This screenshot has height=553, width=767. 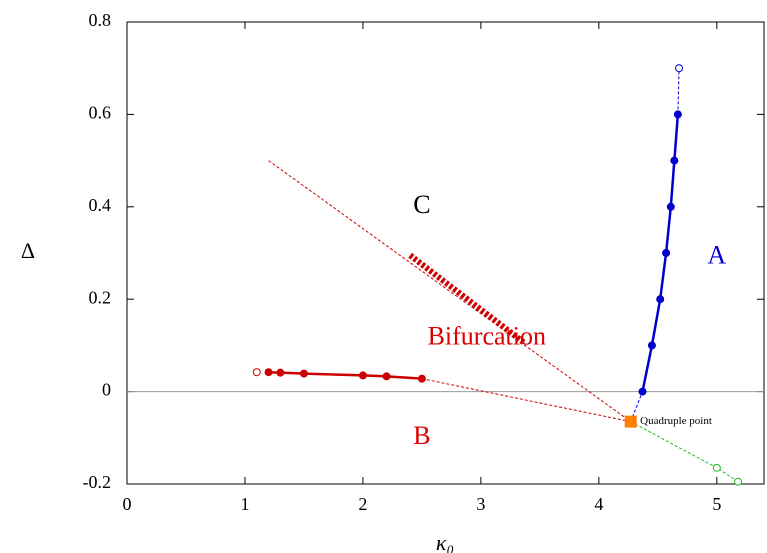 What do you see at coordinates (97, 482) in the screenshot?
I see `y-tick-label: -0.2` at bounding box center [97, 482].